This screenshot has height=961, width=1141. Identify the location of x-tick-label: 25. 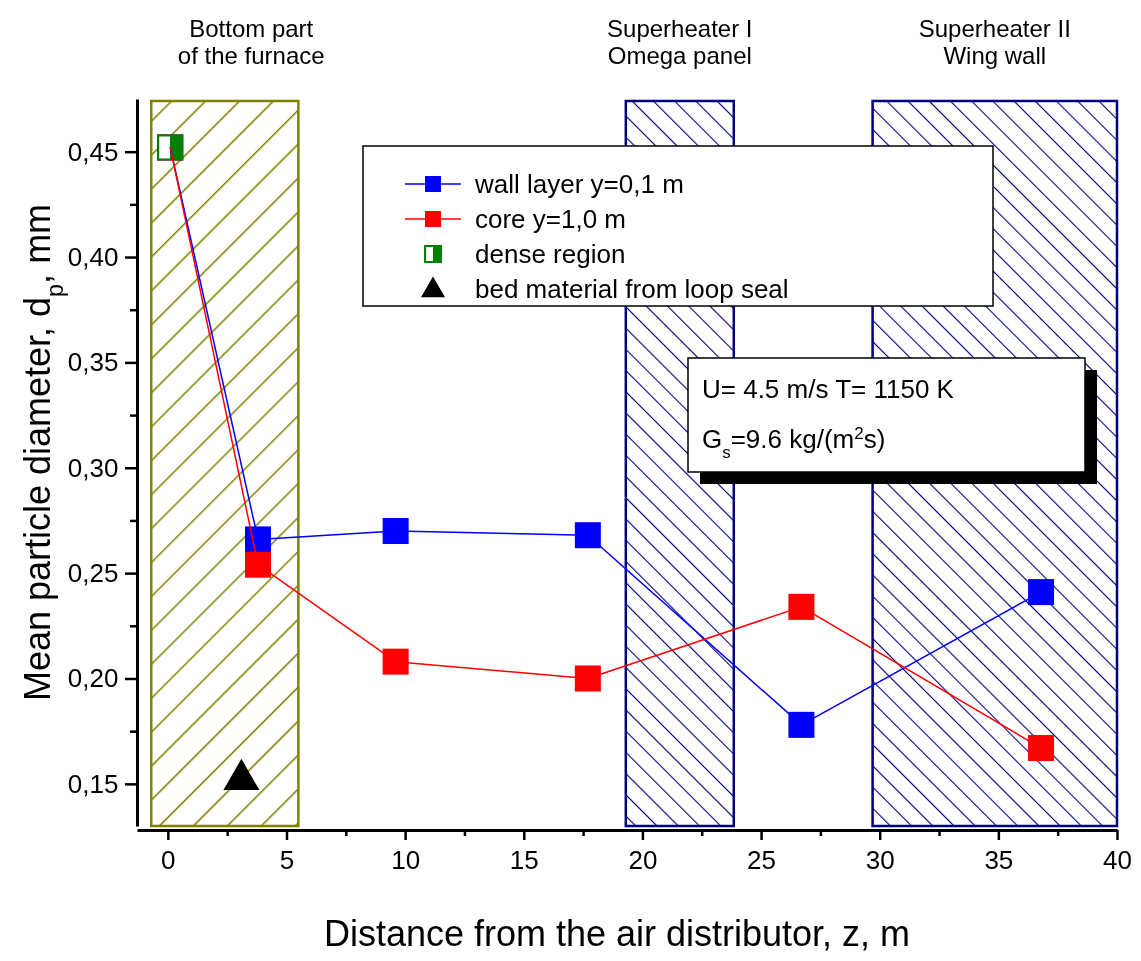
(762, 860).